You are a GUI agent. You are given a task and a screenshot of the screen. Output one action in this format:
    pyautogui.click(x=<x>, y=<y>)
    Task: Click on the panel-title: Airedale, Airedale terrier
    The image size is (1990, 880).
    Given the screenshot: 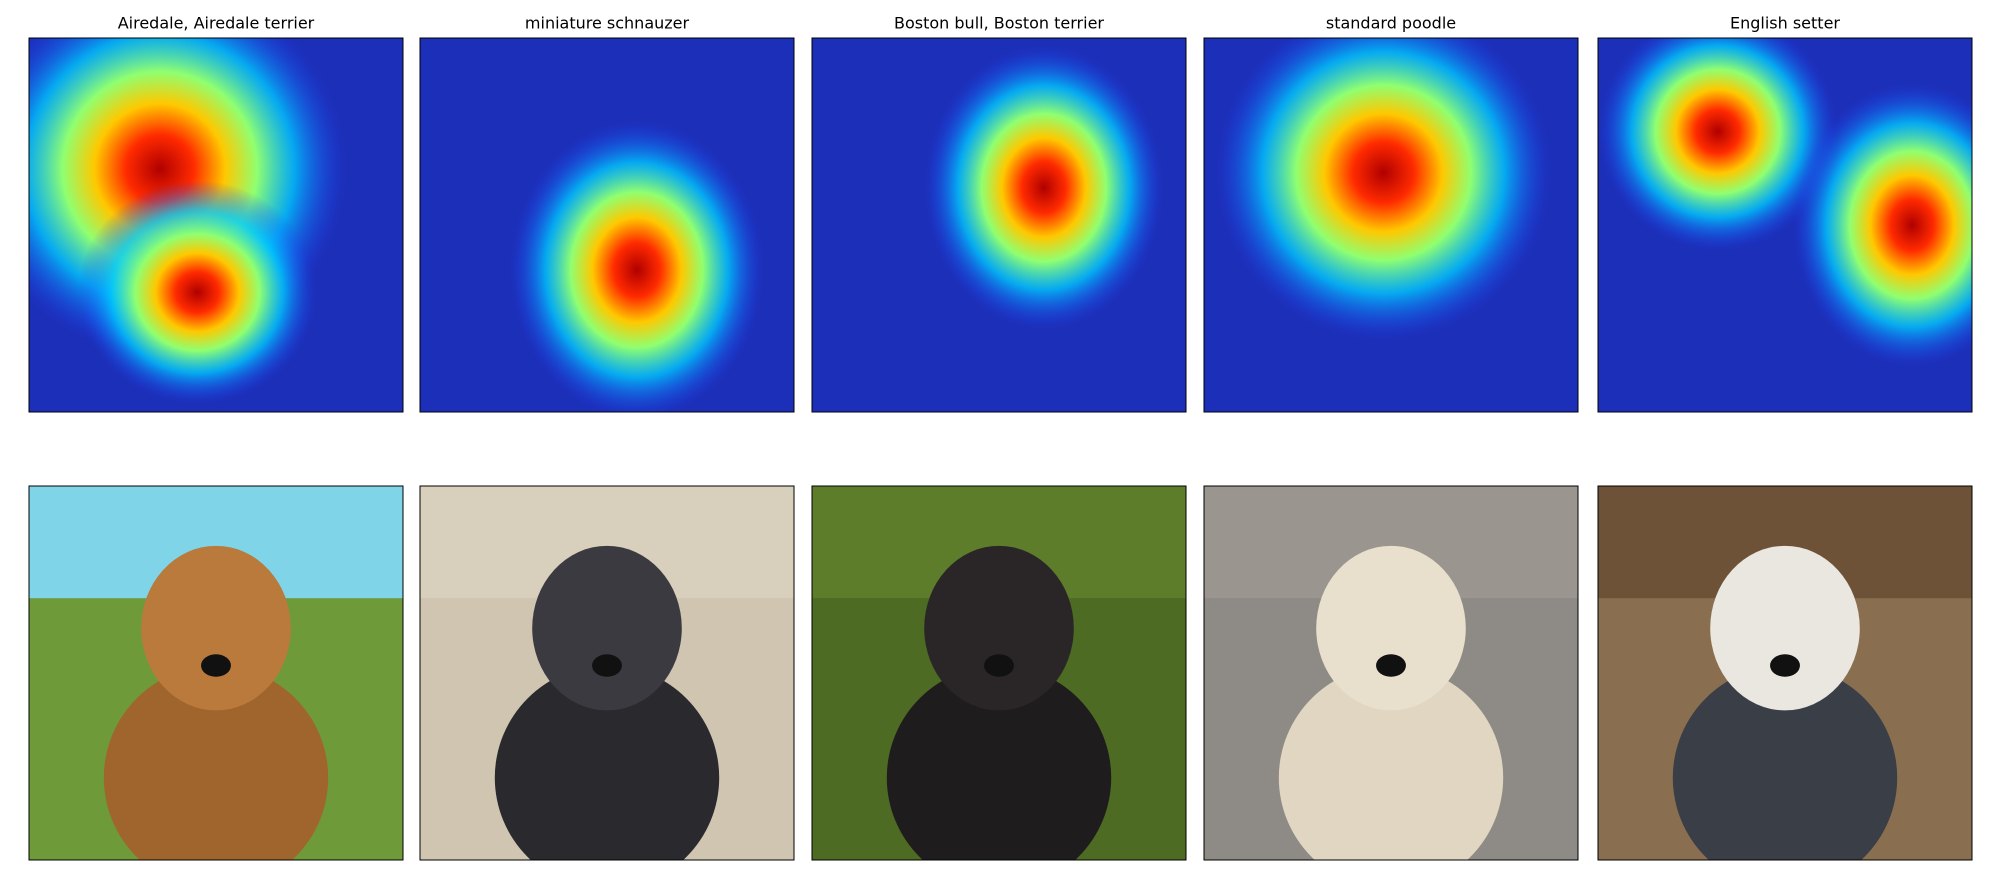 What is the action you would take?
    pyautogui.click(x=216, y=23)
    